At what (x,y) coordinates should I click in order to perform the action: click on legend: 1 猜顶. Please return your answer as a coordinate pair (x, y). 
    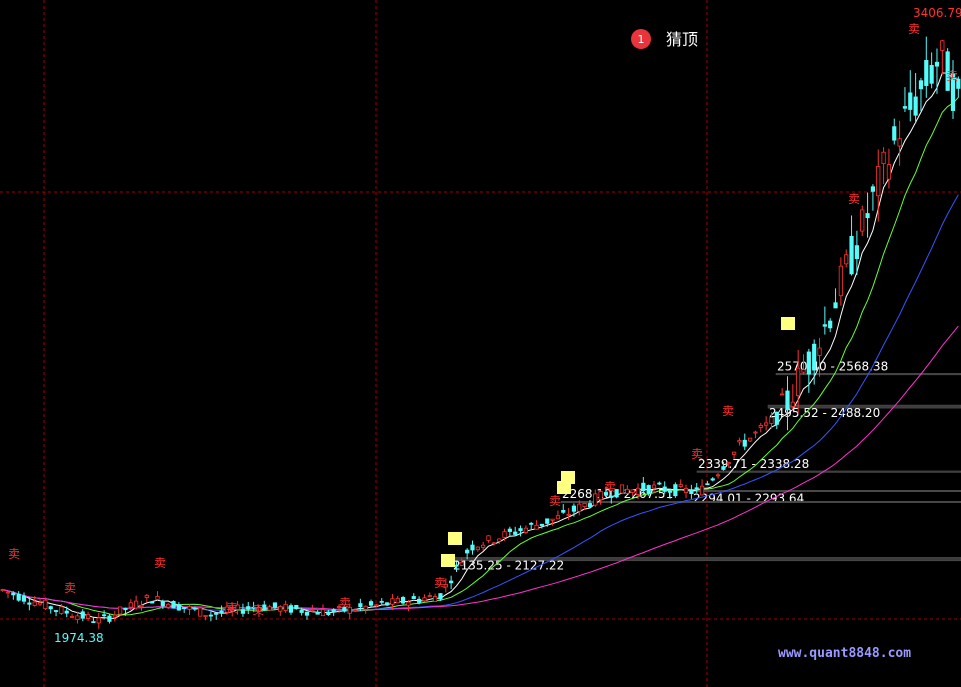
    Looking at the image, I should click on (664, 39).